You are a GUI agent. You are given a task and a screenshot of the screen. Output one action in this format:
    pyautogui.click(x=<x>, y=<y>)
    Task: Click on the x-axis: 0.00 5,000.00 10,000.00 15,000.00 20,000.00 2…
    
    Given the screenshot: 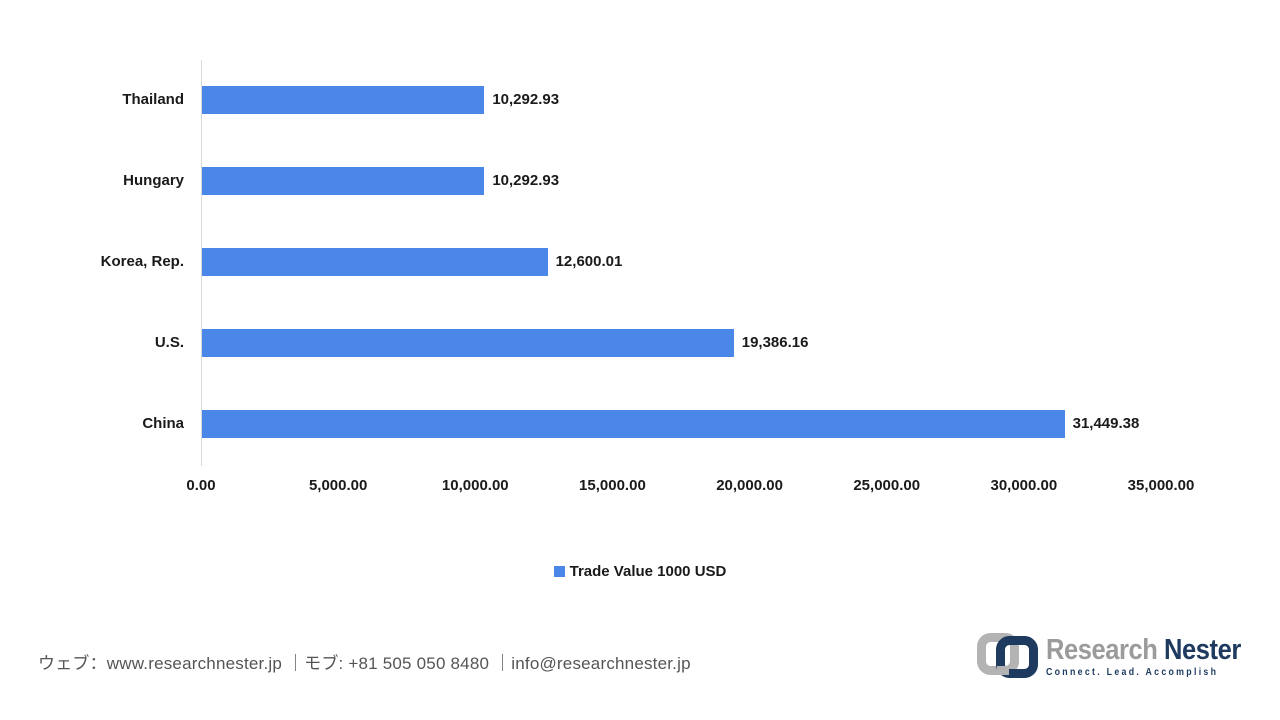 What is the action you would take?
    pyautogui.click(x=640, y=488)
    